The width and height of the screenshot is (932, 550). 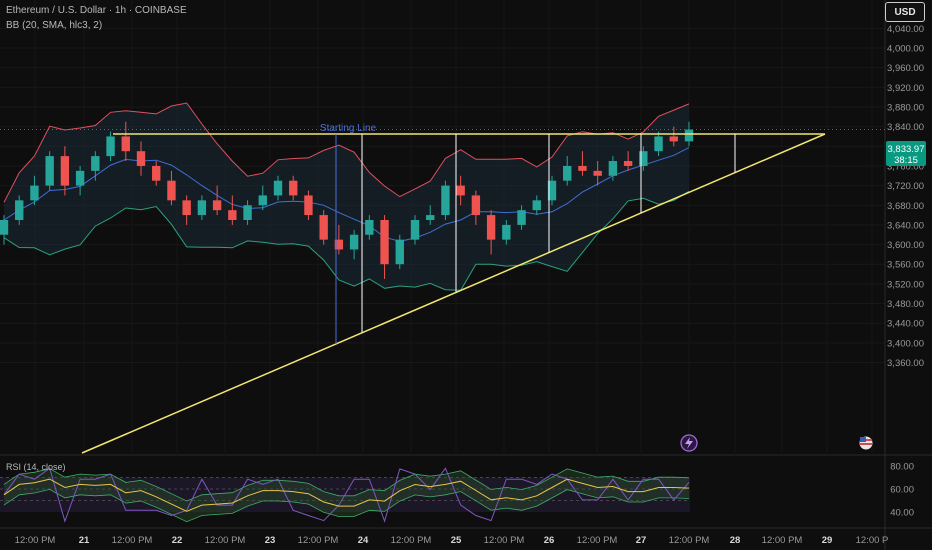 What do you see at coordinates (905, 343) in the screenshot?
I see `price-tick-label: 3,400.00` at bounding box center [905, 343].